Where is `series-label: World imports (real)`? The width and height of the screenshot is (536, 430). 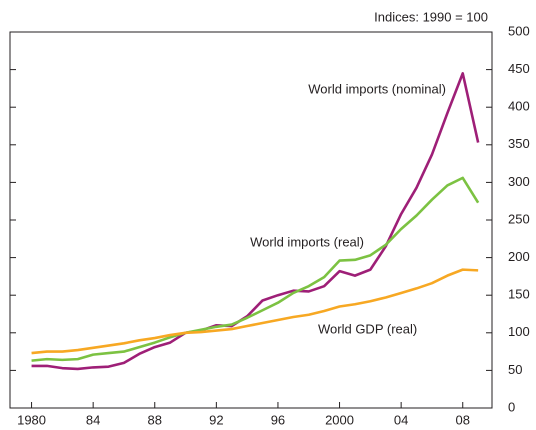
series-label: World imports (real) is located at coordinates (307, 241).